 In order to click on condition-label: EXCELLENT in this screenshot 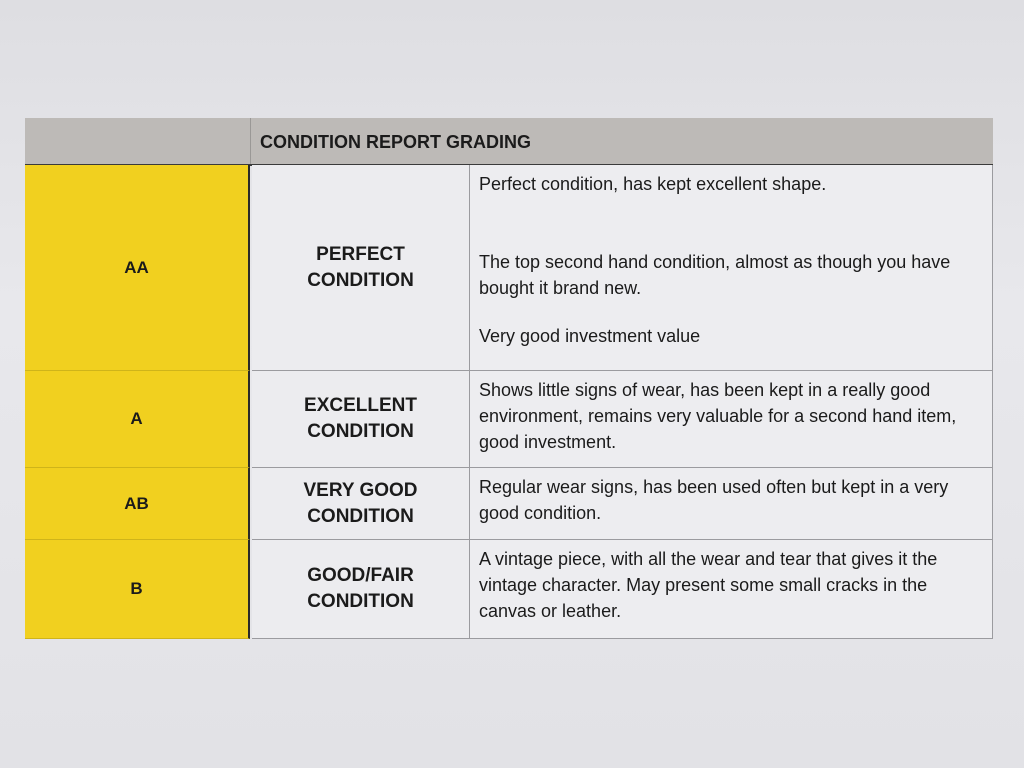, I will do `click(360, 405)`.